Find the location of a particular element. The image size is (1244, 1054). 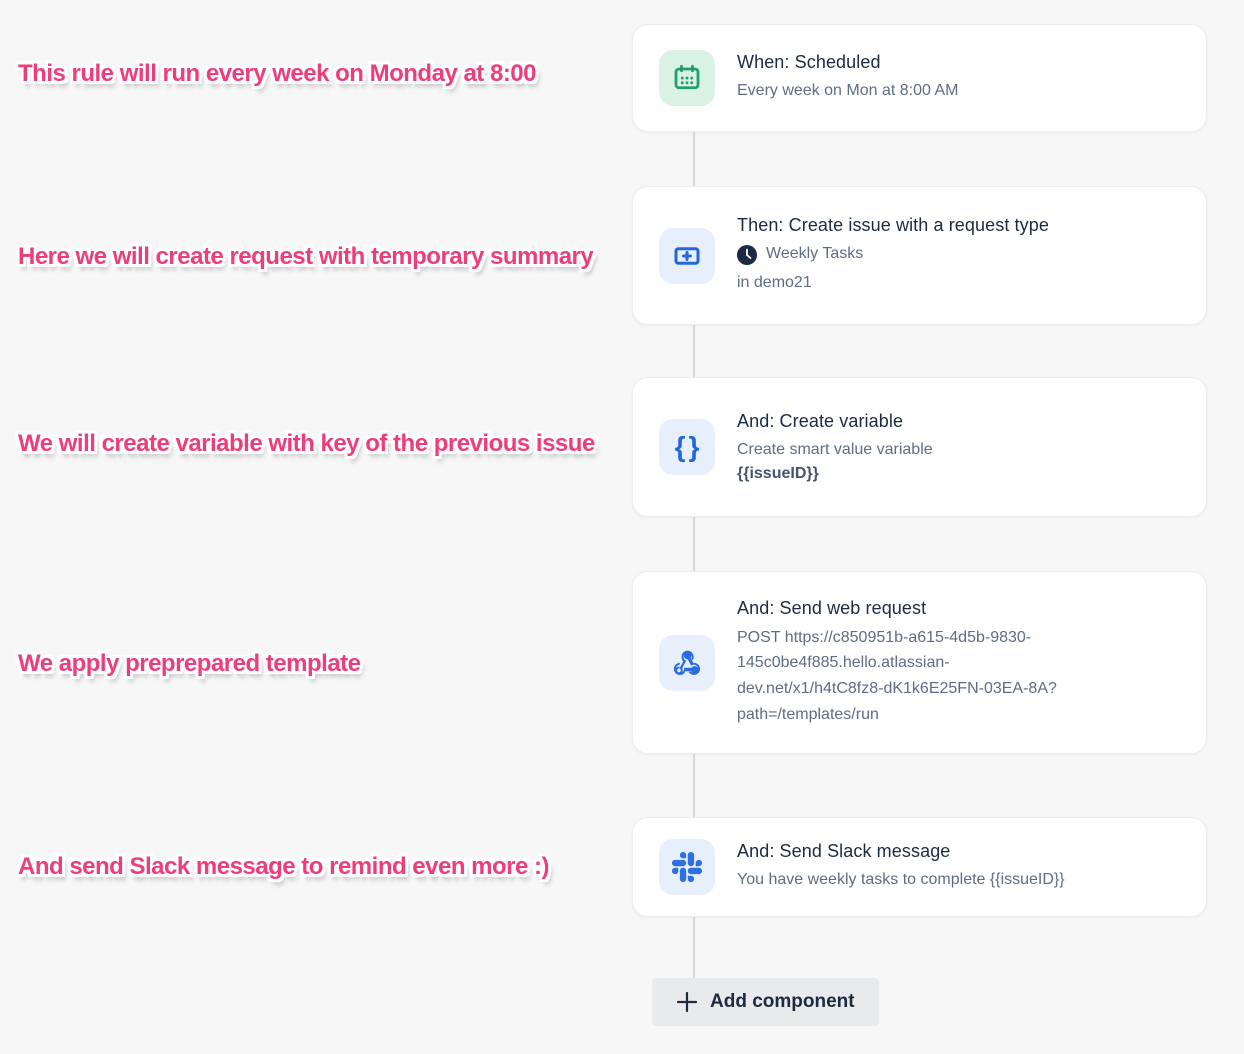

card-title: And: Send web request is located at coordinates (832, 607).